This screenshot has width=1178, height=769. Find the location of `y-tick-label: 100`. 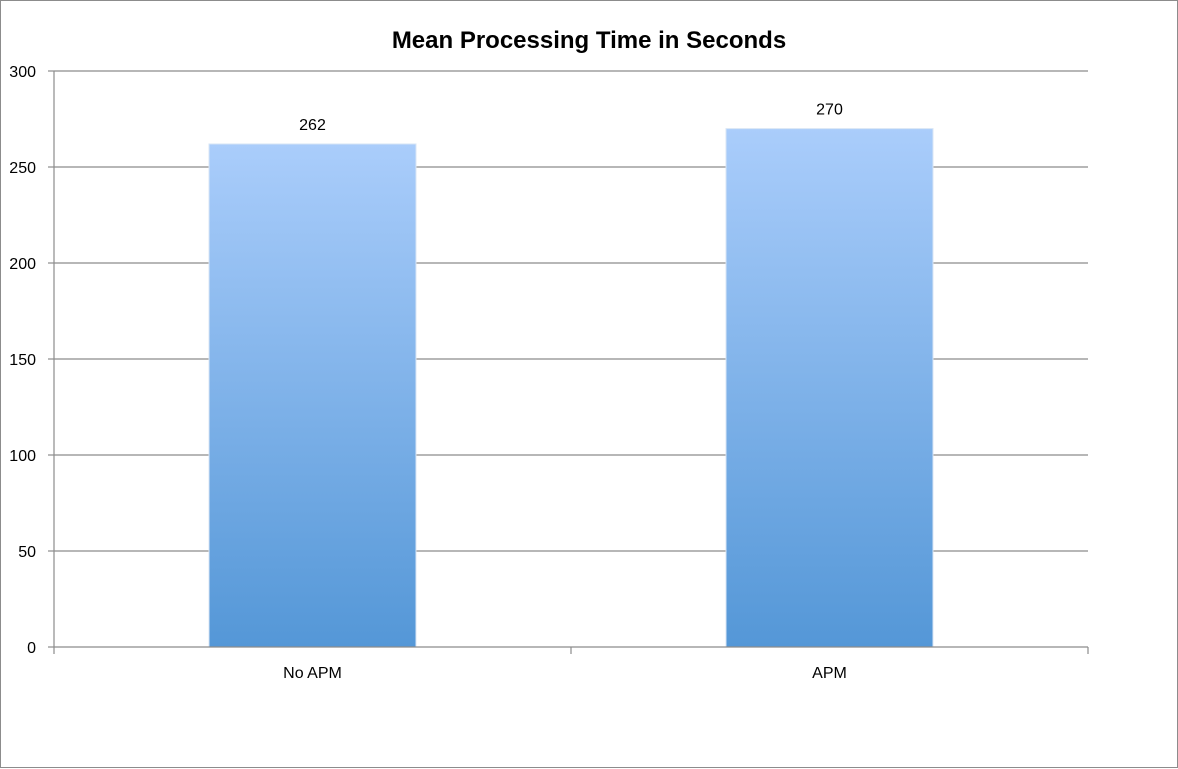

y-tick-label: 100 is located at coordinates (22, 456).